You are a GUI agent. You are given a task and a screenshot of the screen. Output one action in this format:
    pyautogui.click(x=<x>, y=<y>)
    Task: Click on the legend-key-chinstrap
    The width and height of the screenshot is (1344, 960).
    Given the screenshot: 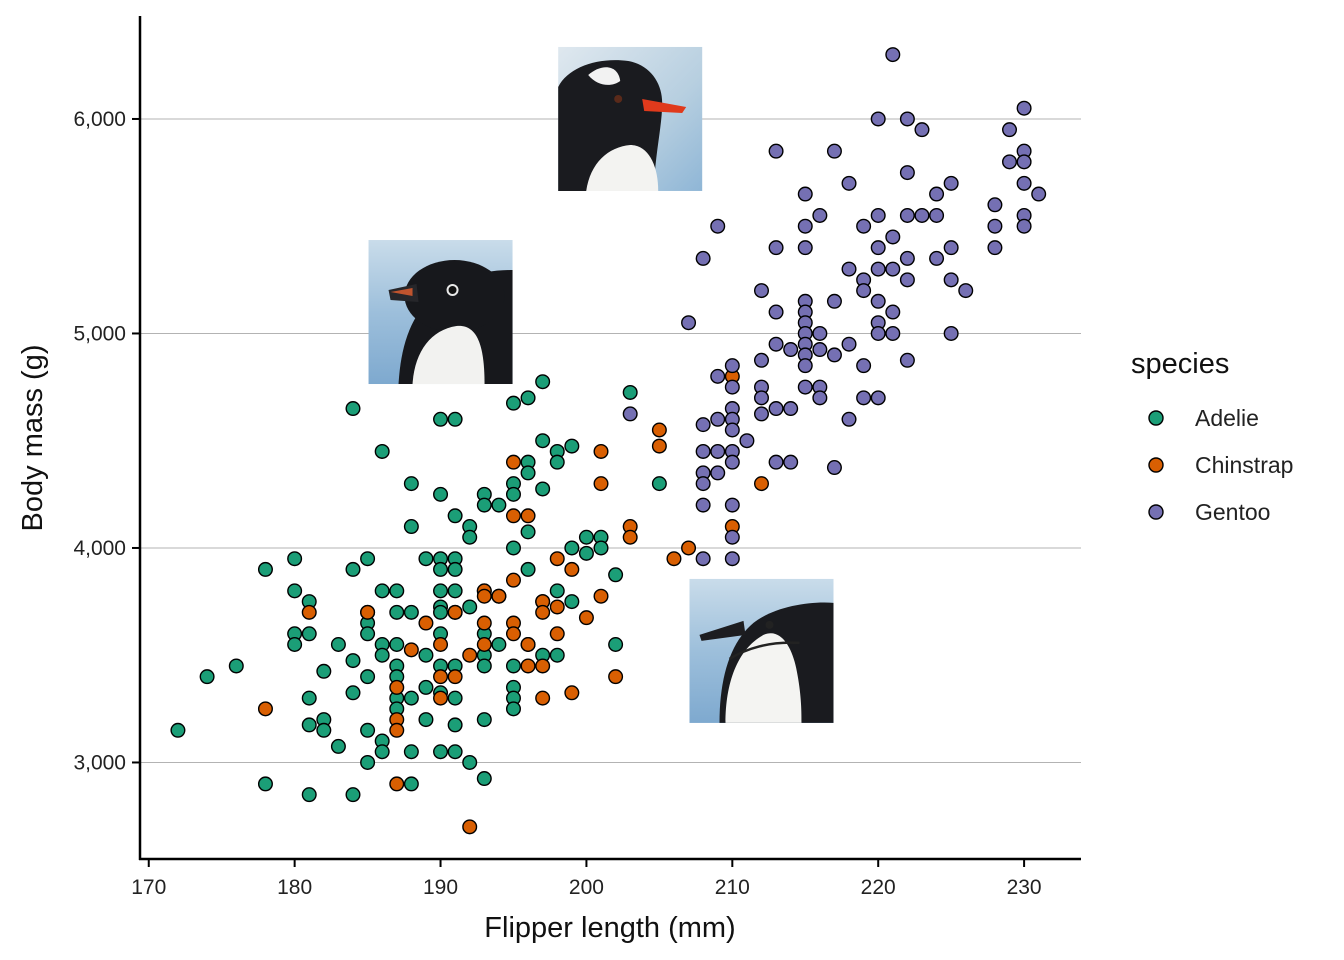 What is the action you would take?
    pyautogui.click(x=1156, y=465)
    